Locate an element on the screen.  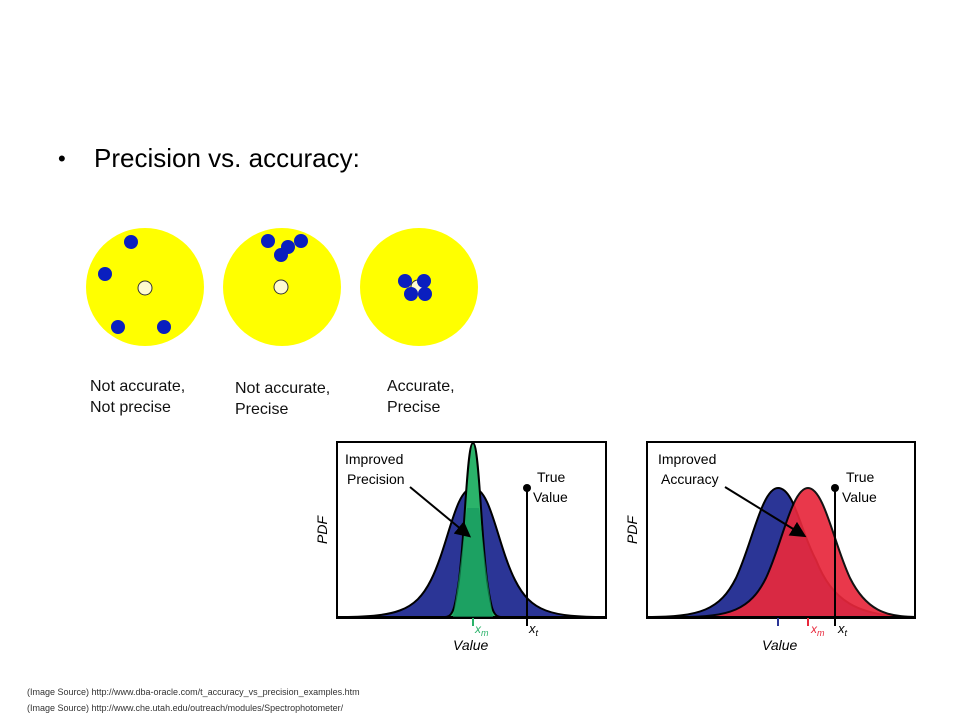
annotation-text: Precision is located at coordinates (376, 479).